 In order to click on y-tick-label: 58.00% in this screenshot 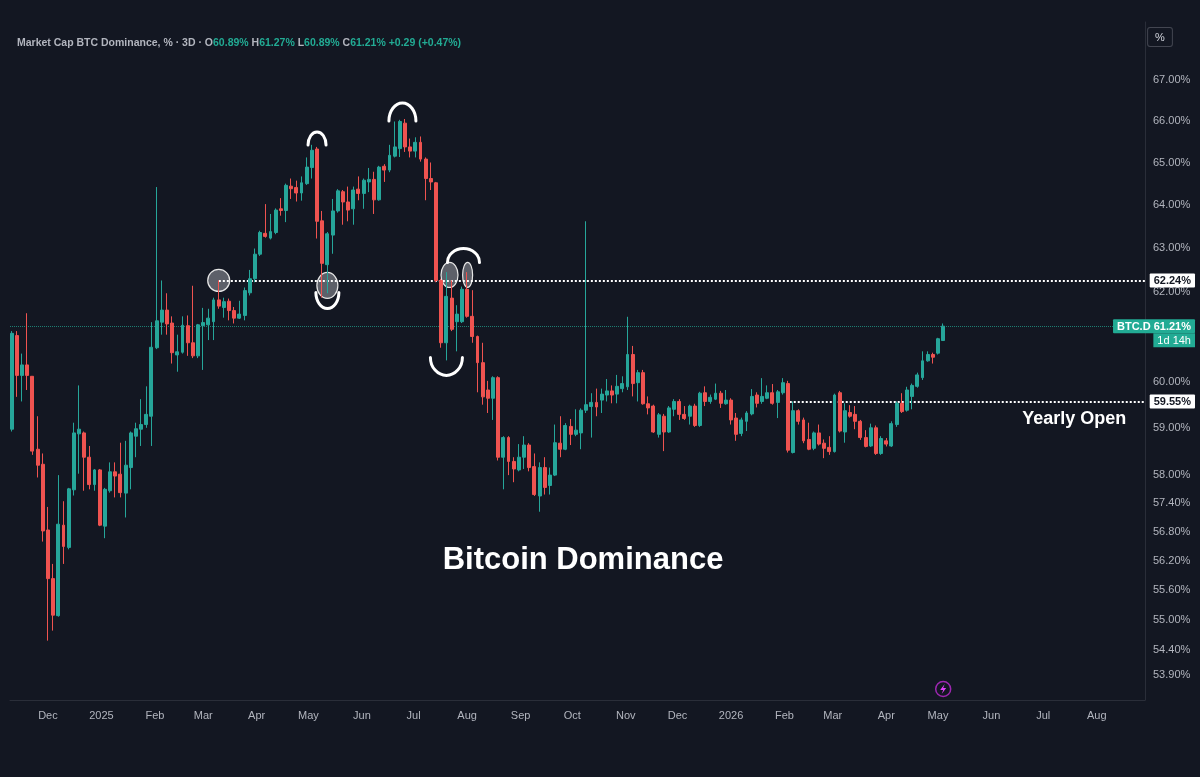, I will do `click(1172, 473)`.